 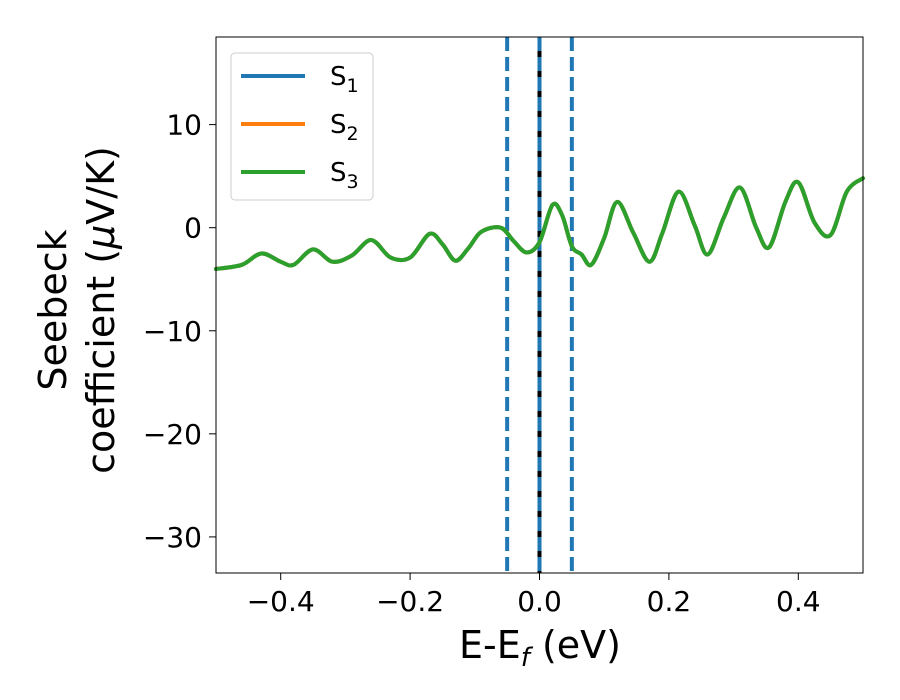 What do you see at coordinates (172, 537) in the screenshot?
I see `y-tick-label: −30` at bounding box center [172, 537].